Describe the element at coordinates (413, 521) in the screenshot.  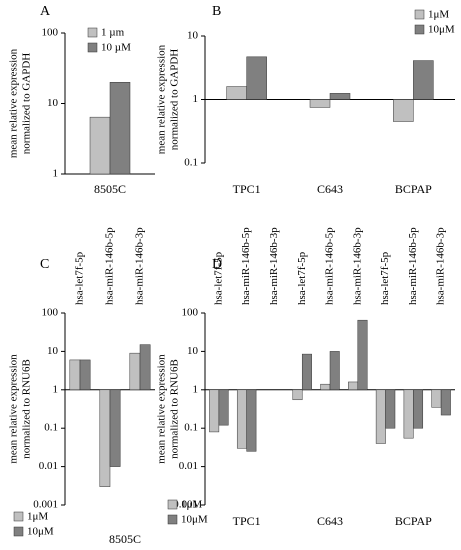
I see `group-label: BCPAP` at that location.